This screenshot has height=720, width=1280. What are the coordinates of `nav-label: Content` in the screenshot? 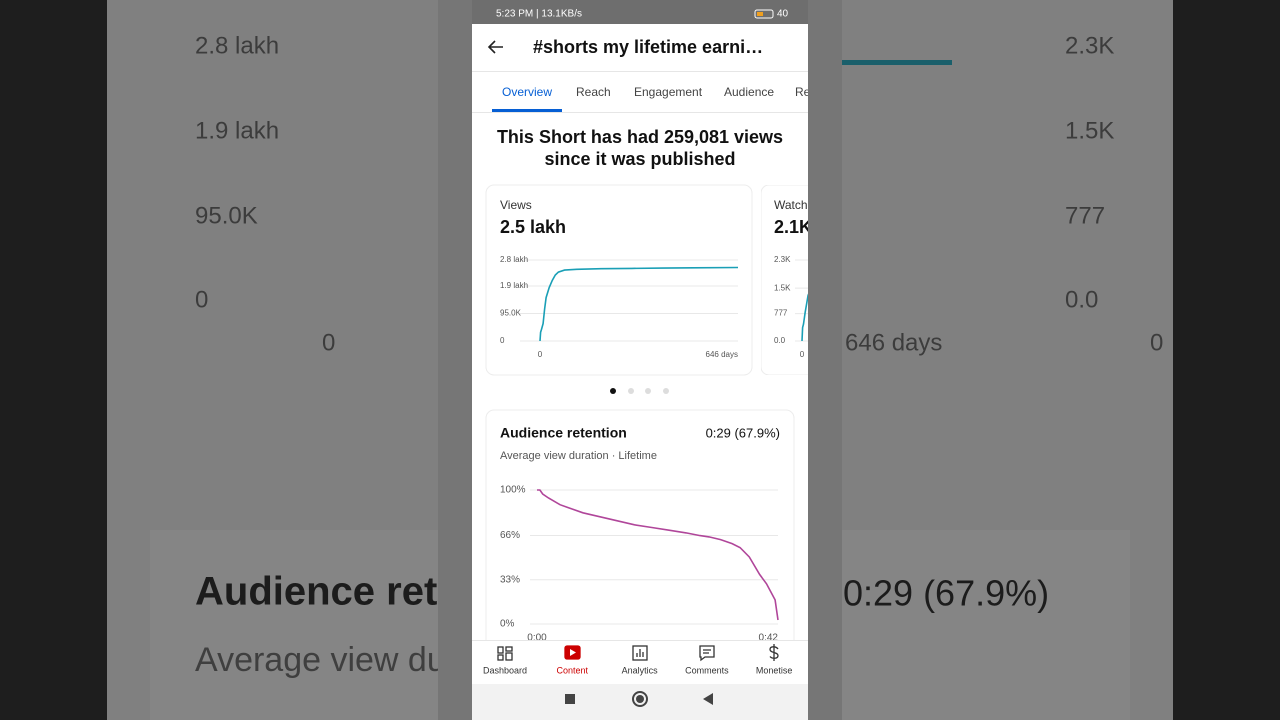 It's located at (573, 670).